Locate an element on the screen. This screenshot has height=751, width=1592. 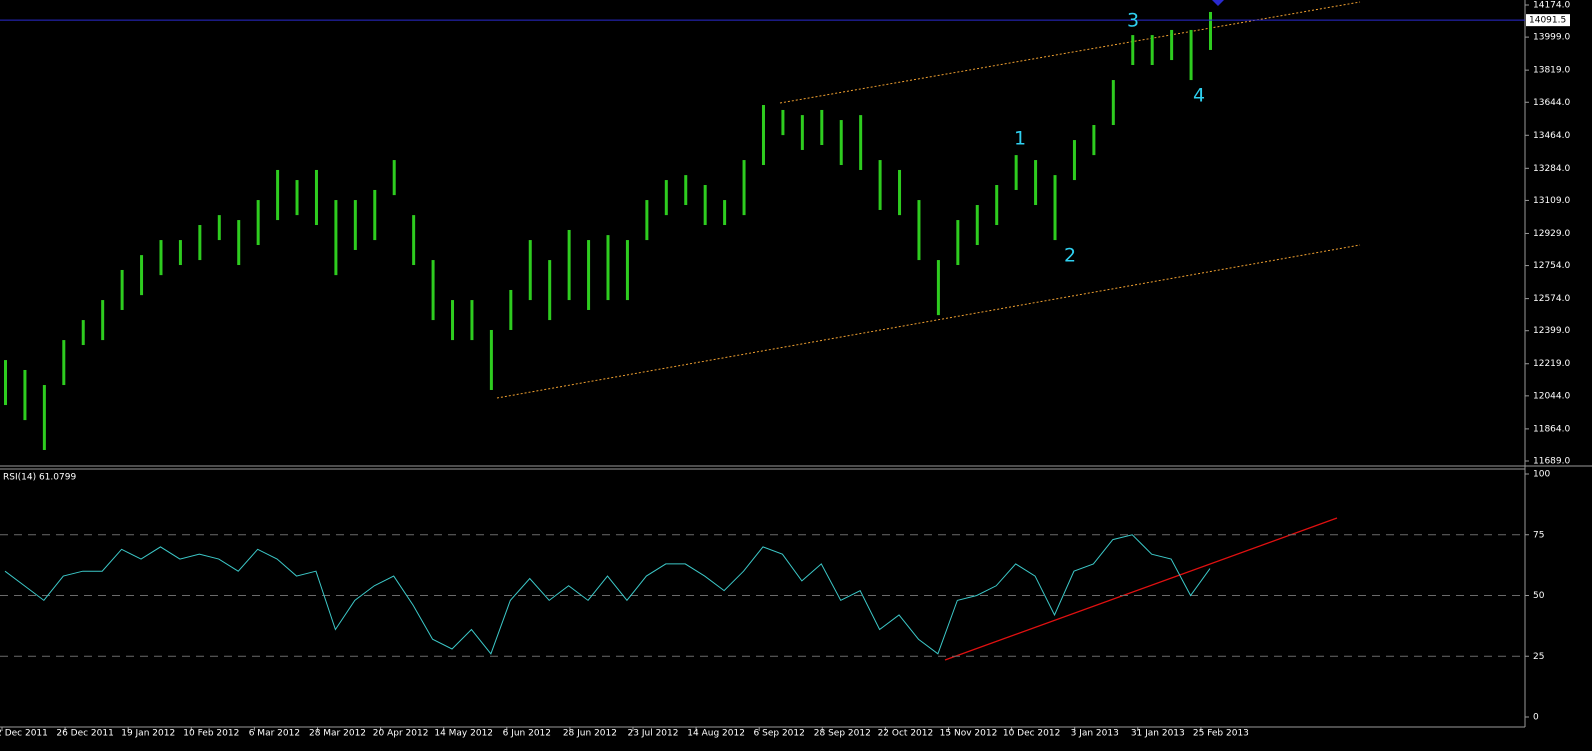
y-tick-label: 12574.0 is located at coordinates (1551, 299).